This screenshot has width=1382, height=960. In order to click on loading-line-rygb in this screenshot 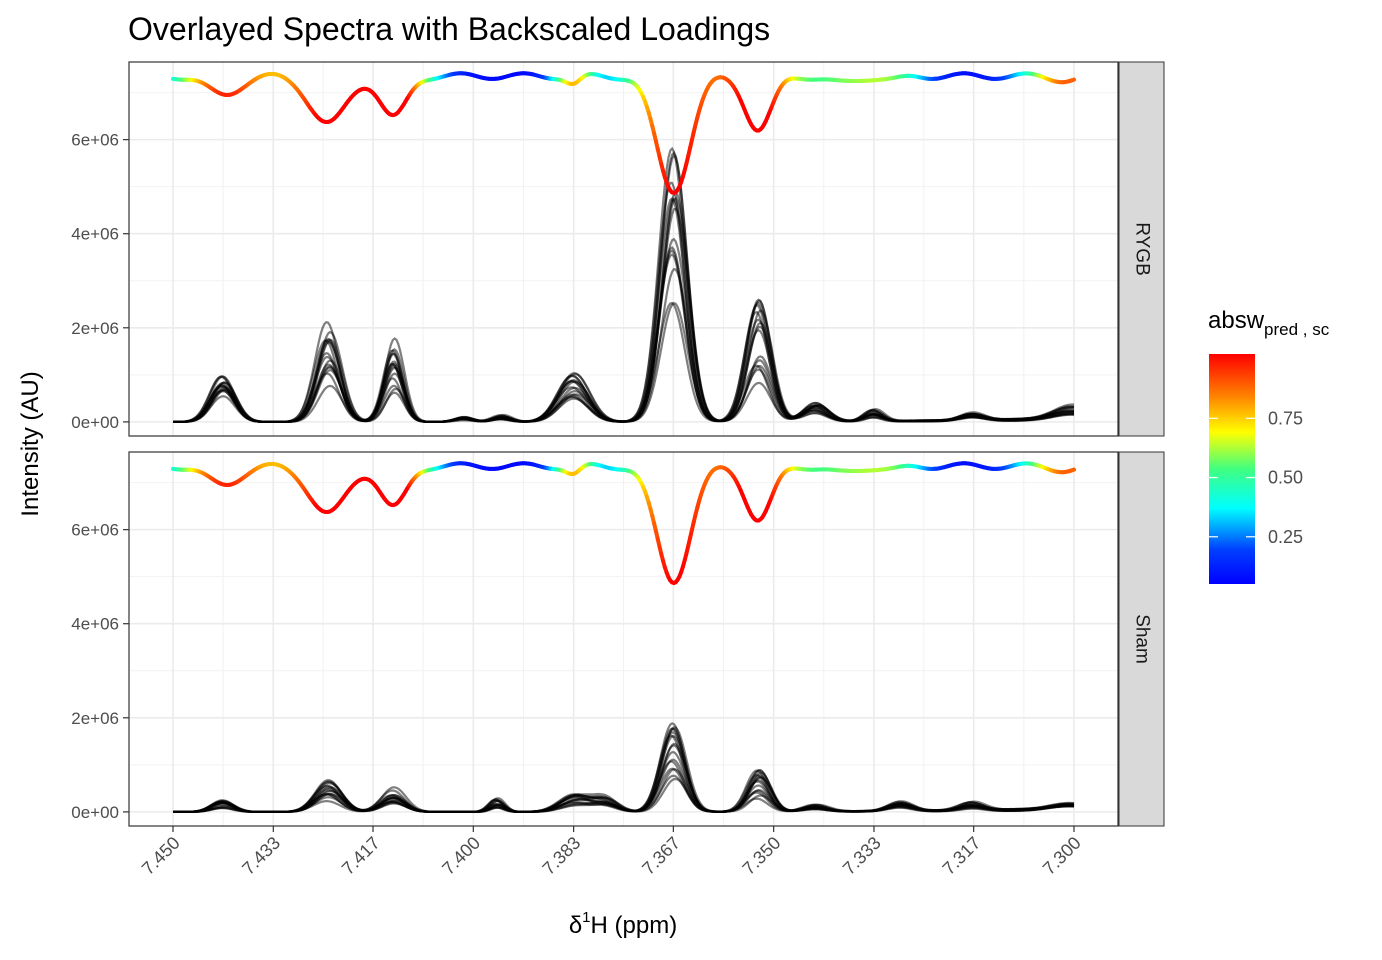, I will do `click(623, 133)`.